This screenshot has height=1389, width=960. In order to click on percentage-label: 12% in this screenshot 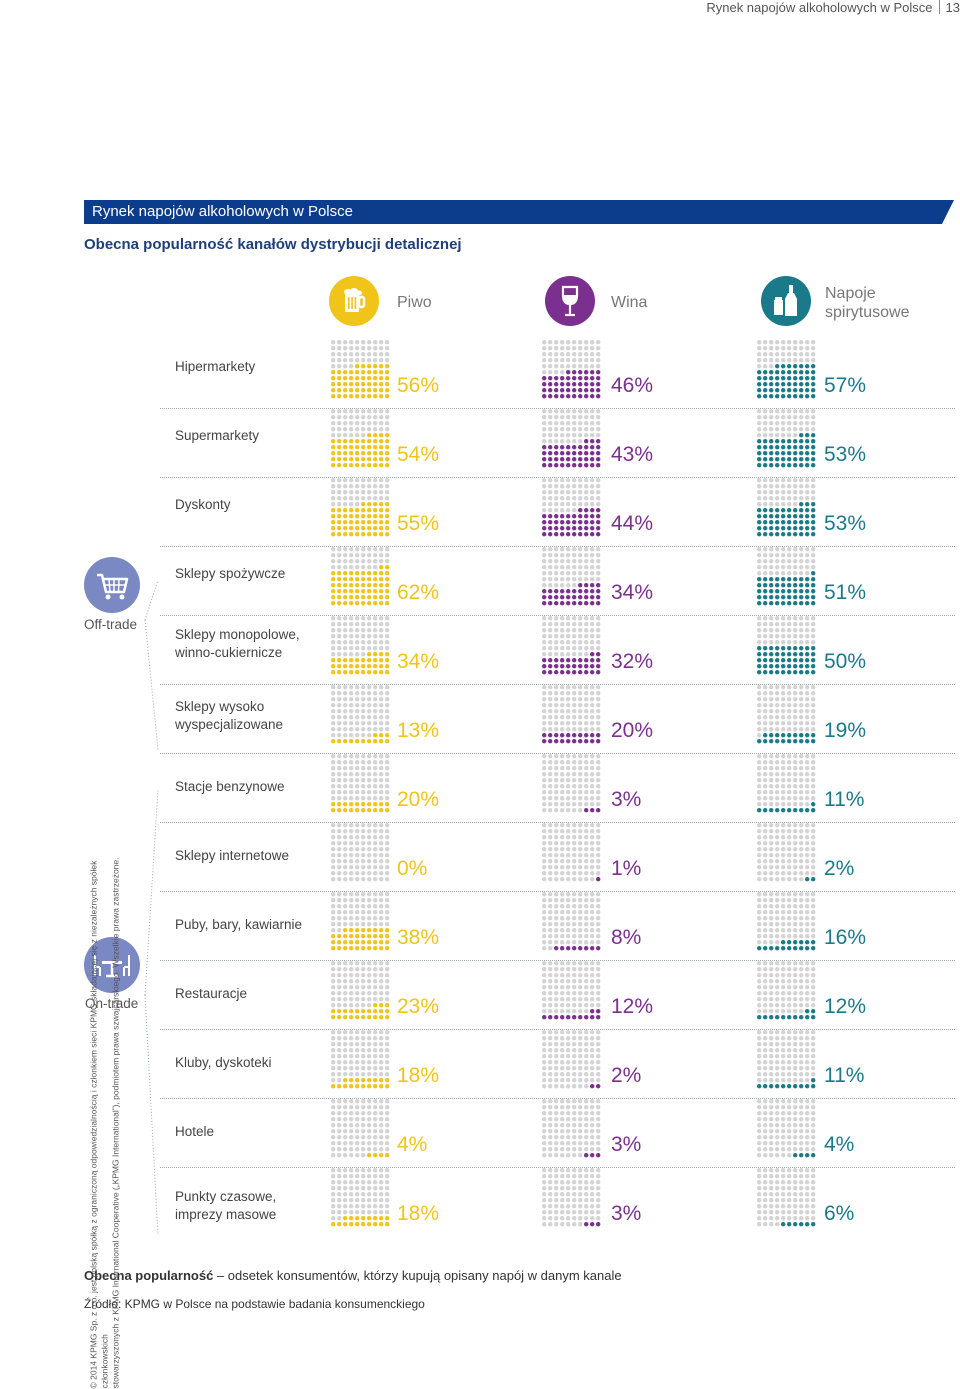, I will do `click(632, 1006)`.